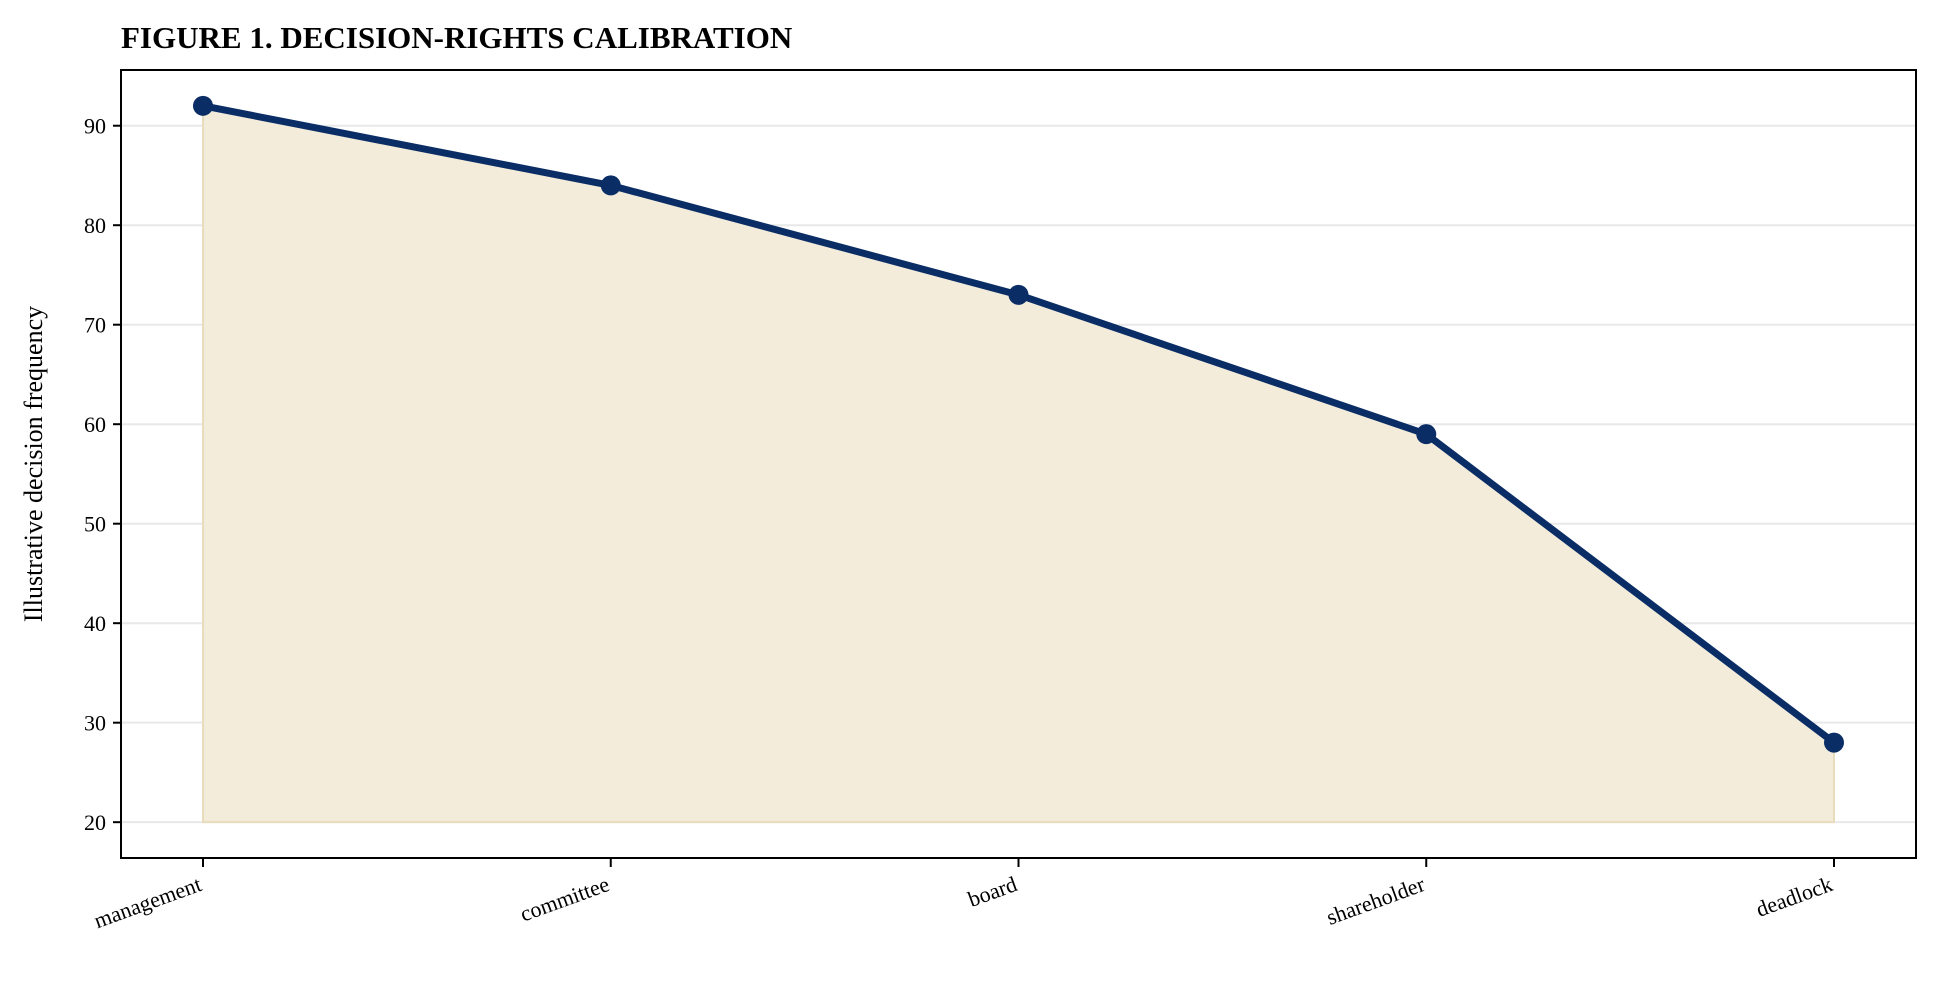 This screenshot has height=983, width=1940. Describe the element at coordinates (565, 898) in the screenshot. I see `x-tick-label: committee` at that location.